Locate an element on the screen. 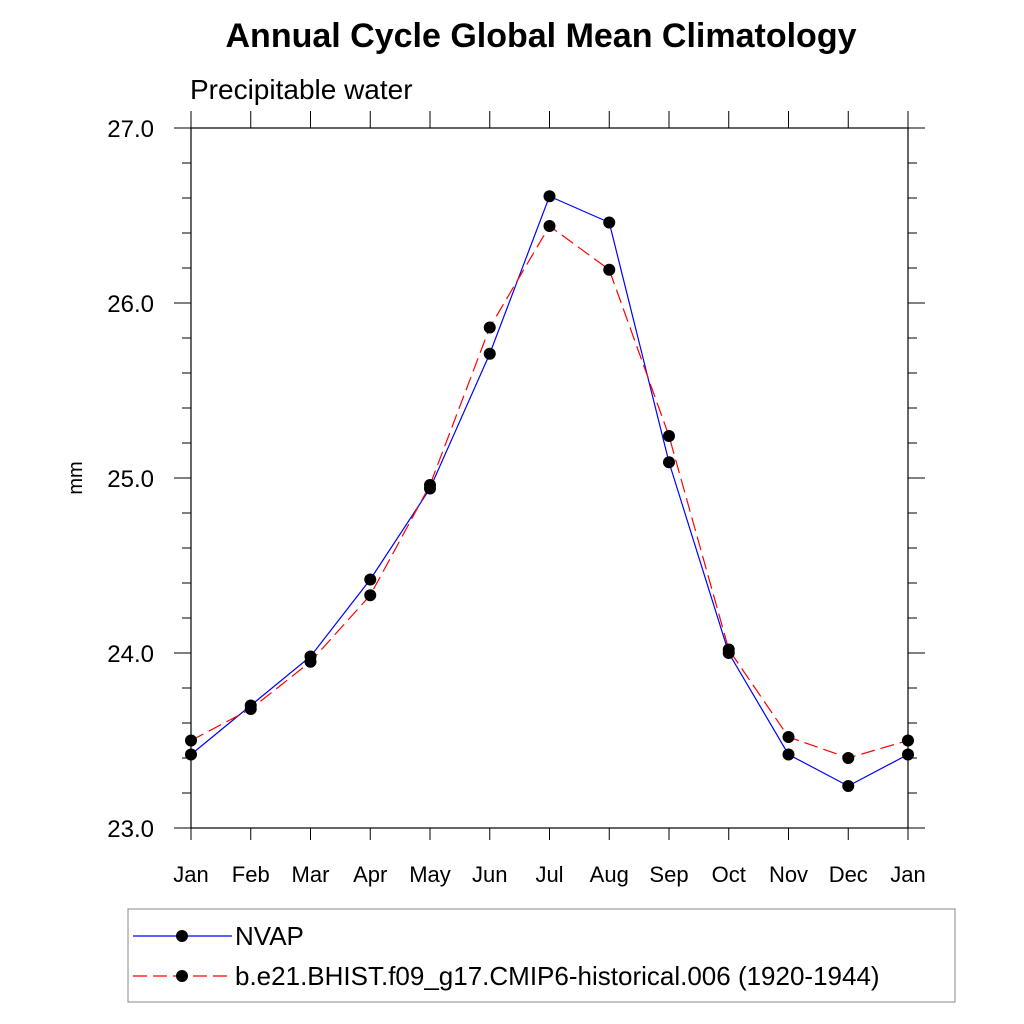  x-tick-label: May is located at coordinates (430, 874).